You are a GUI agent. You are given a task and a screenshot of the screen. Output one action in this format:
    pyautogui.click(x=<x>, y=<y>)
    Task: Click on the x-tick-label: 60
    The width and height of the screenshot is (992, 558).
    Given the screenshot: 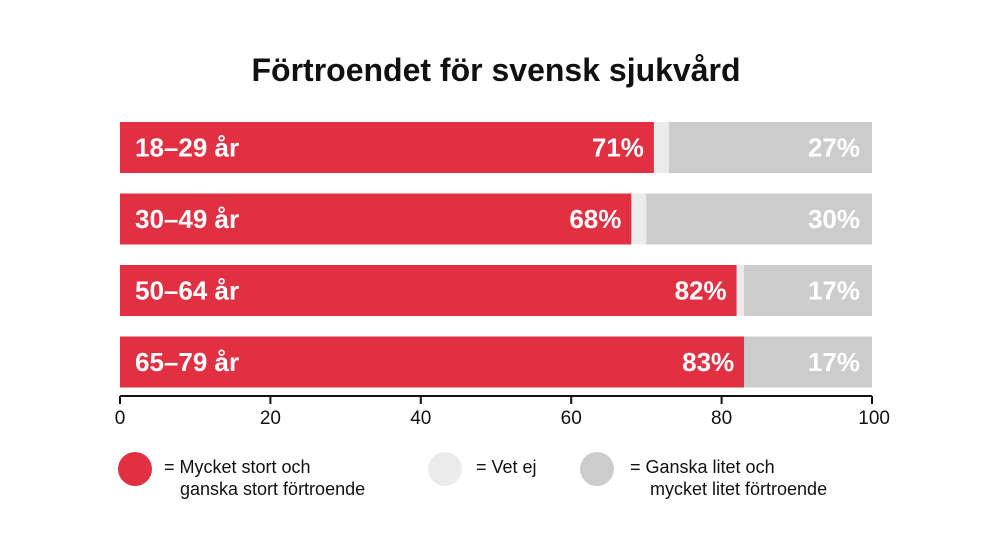 What is the action you would take?
    pyautogui.click(x=571, y=418)
    